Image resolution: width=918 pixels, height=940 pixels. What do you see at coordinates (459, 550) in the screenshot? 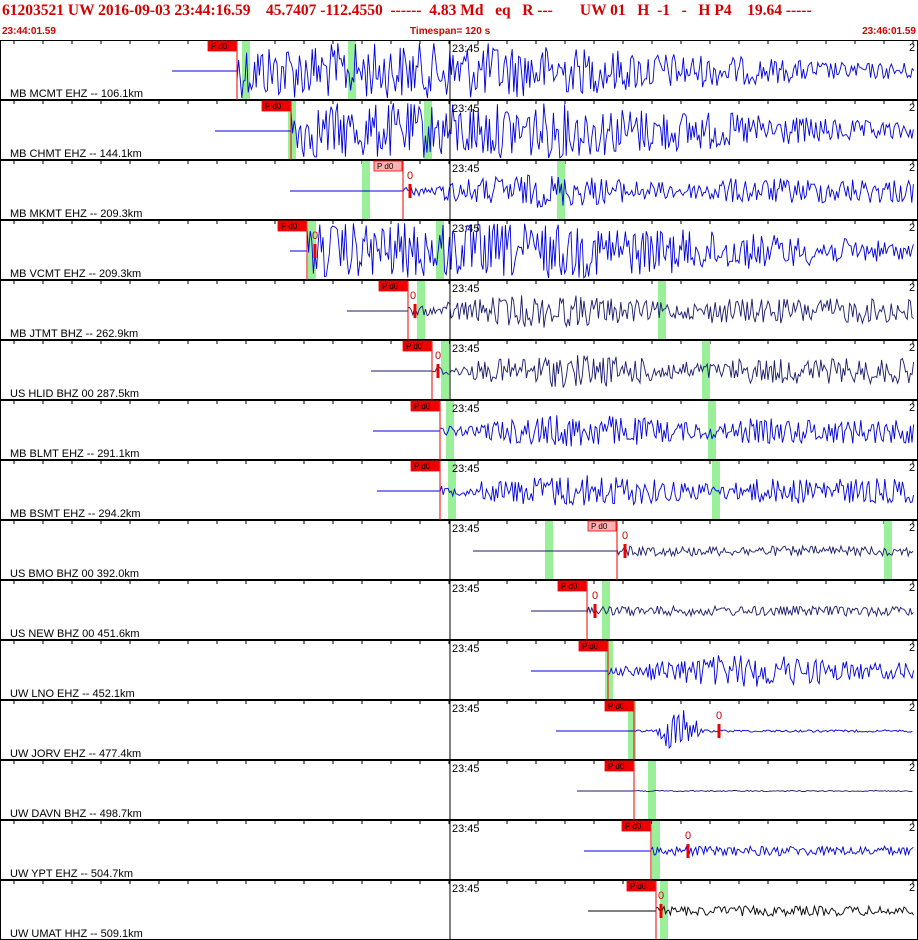
I see `trace-panel: P d0 0 23:45 2 US BMO BHZ 00 392.0km` at bounding box center [459, 550].